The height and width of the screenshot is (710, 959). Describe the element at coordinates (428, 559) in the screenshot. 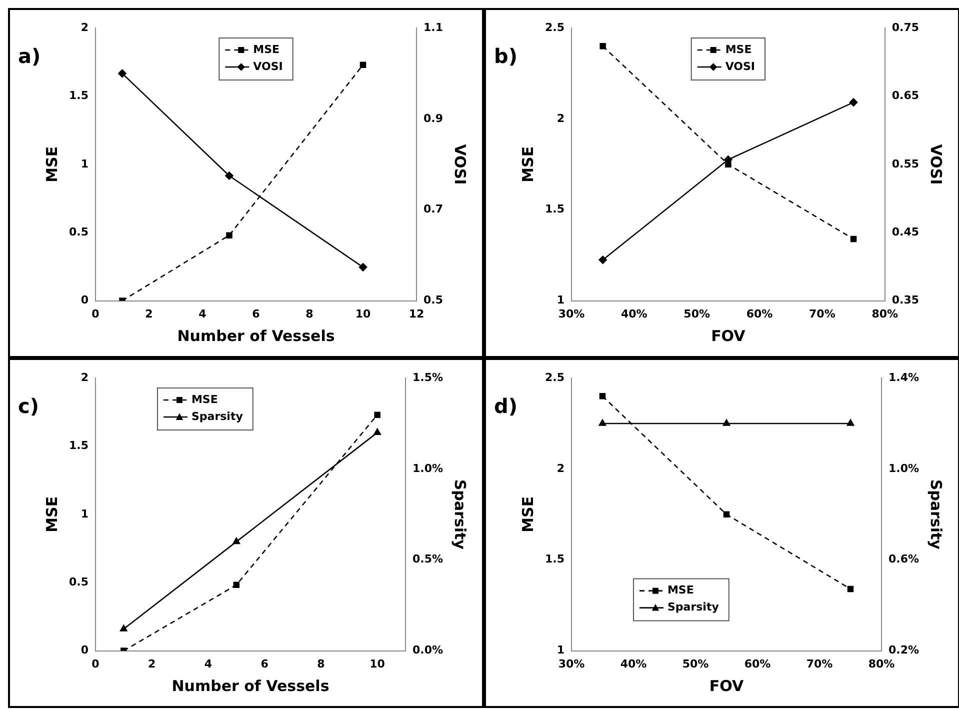

I see `y2-tick-label: 0.5%` at that location.